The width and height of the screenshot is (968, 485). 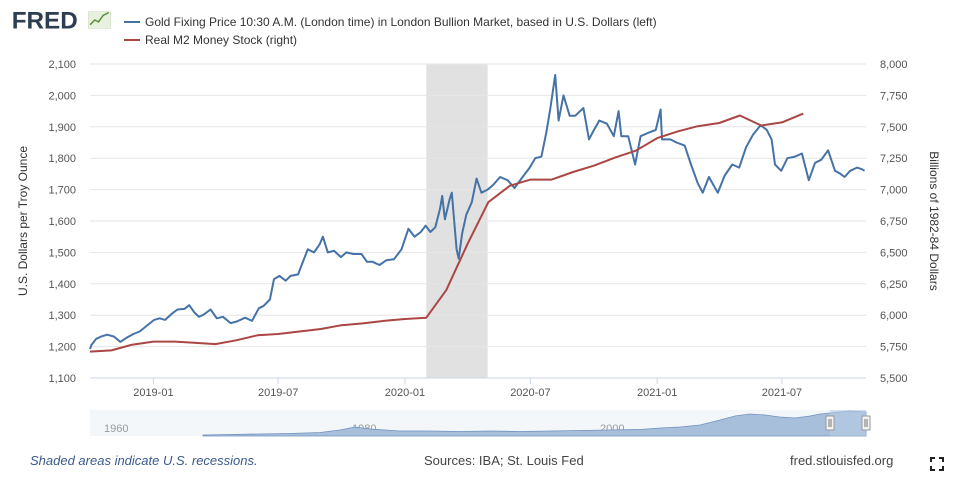 I want to click on chart-line-icon, so click(x=99, y=20).